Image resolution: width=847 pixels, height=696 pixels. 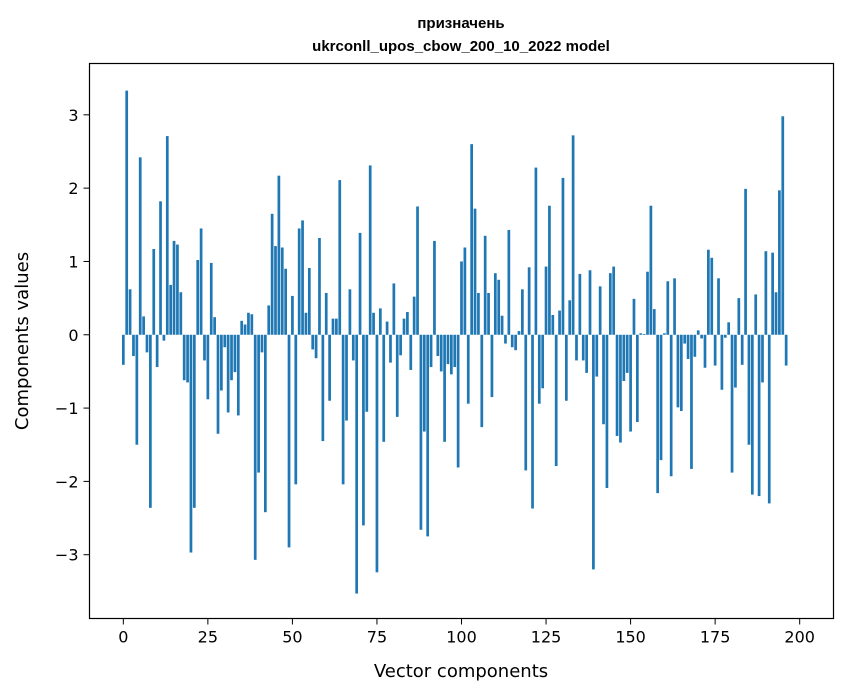 I want to click on x-tick-label: 75, so click(x=377, y=637).